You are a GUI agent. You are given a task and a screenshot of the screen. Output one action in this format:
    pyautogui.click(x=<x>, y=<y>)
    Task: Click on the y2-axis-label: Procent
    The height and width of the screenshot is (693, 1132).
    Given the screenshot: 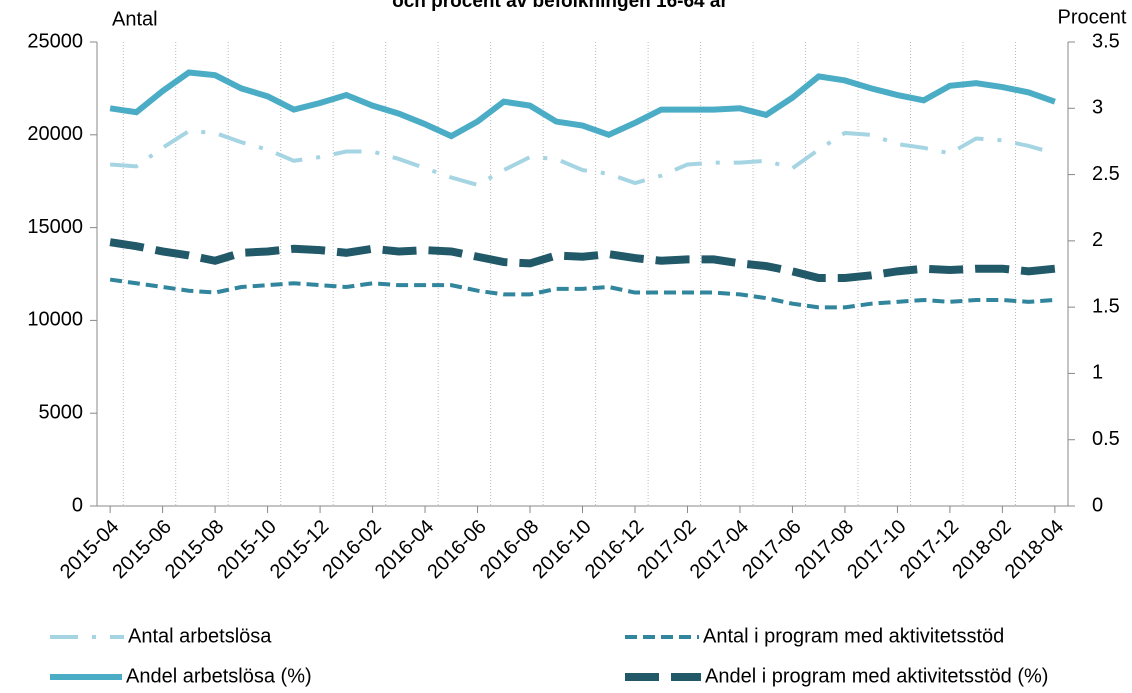 What is the action you would take?
    pyautogui.click(x=1092, y=17)
    